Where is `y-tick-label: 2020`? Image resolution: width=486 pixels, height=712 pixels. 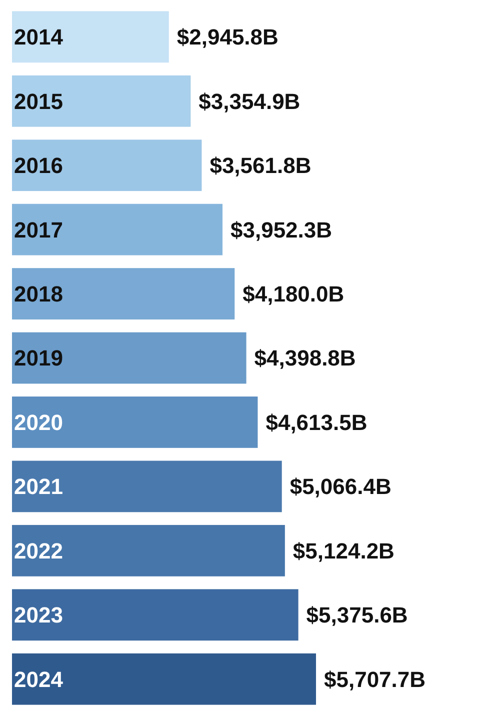
y-tick-label: 2020 is located at coordinates (38, 422).